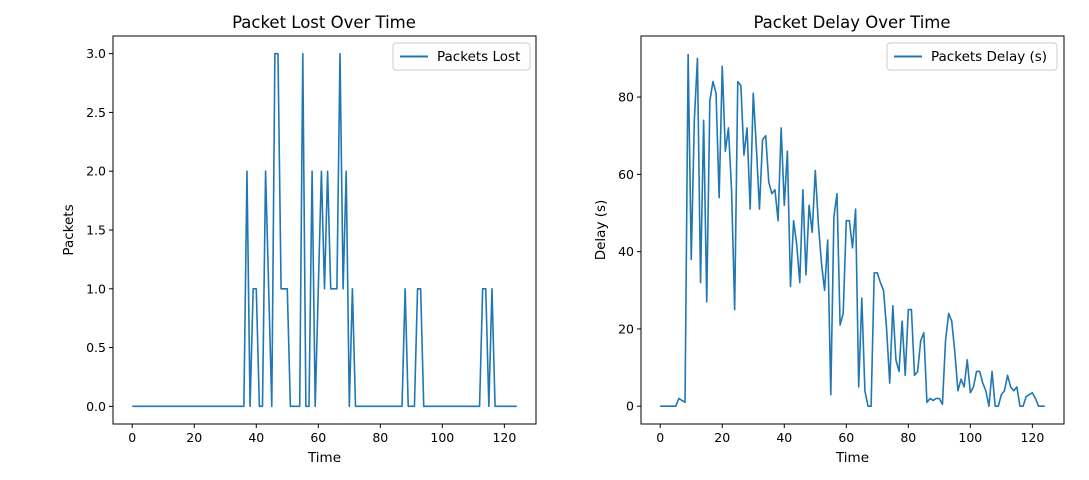 This screenshot has height=480, width=1089. I want to click on y-tick-label: 1.5, so click(96, 230).